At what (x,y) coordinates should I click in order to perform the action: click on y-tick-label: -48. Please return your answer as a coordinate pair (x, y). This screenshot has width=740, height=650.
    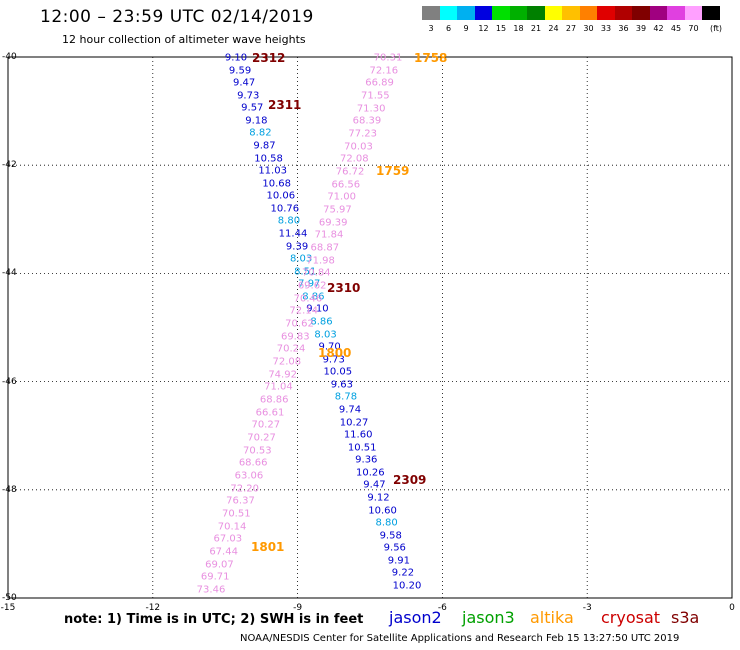
    Looking at the image, I should click on (9, 489).